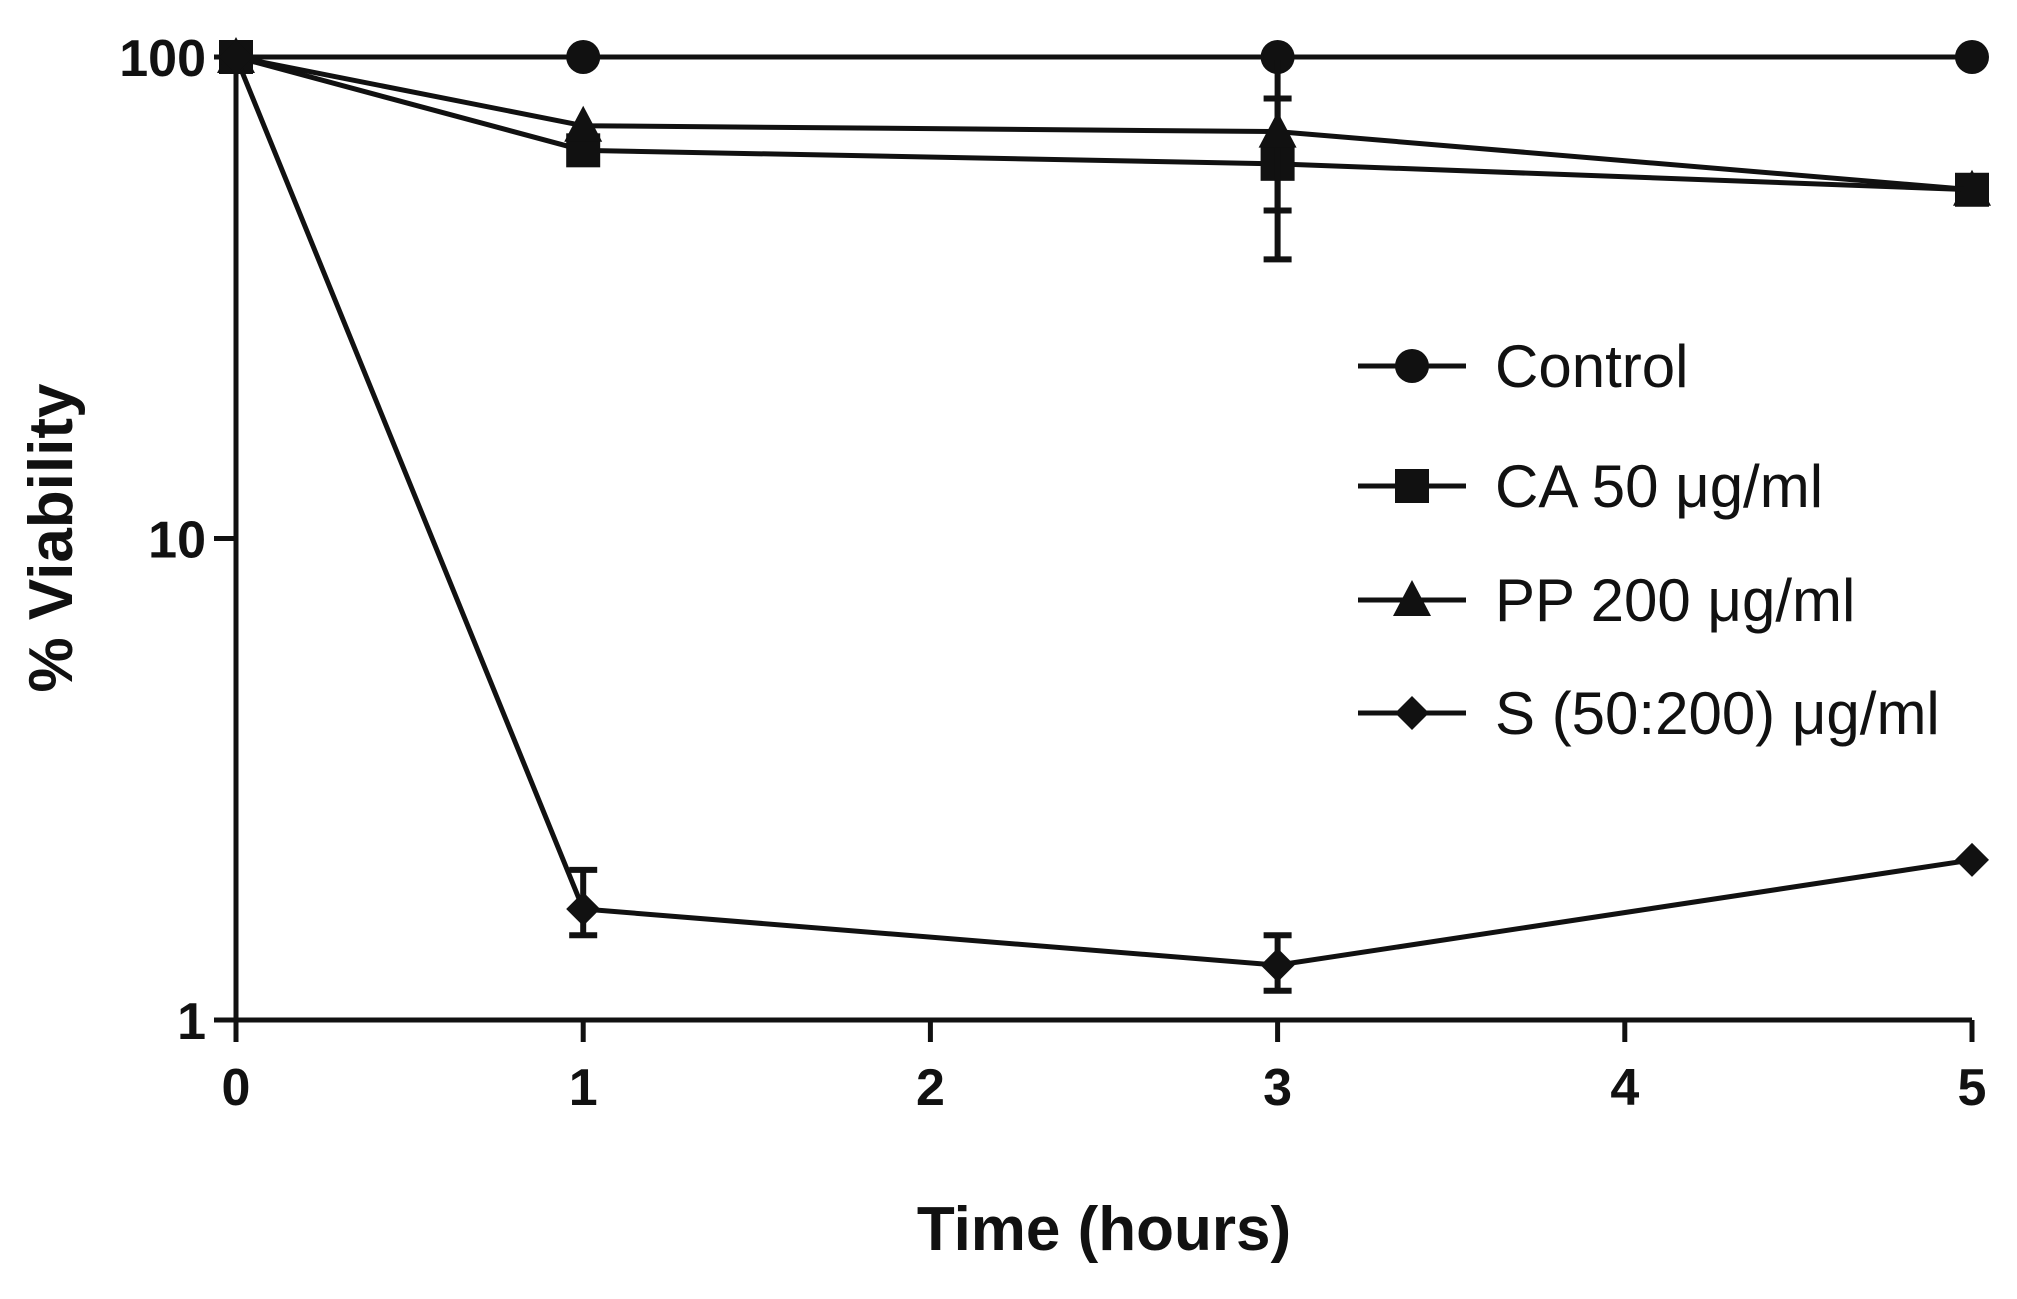 Image resolution: width=2017 pixels, height=1299 pixels. What do you see at coordinates (1591, 366) in the screenshot?
I see `legend-label: Control` at bounding box center [1591, 366].